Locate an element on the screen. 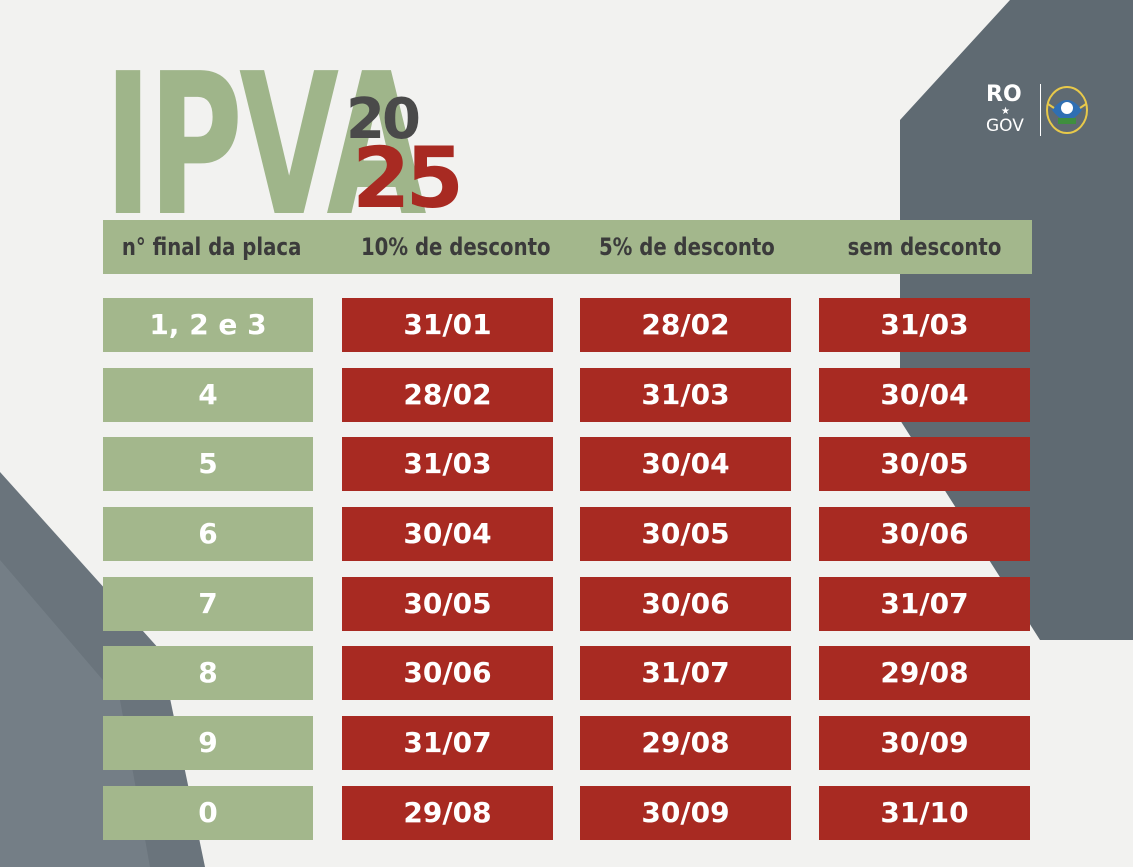 This screenshot has width=1133, height=867. date-none-cell: 30/04 is located at coordinates (924, 395).